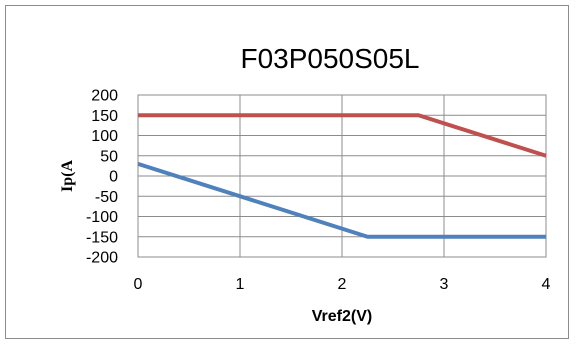  I want to click on x-tick-label: 3, so click(444, 284).